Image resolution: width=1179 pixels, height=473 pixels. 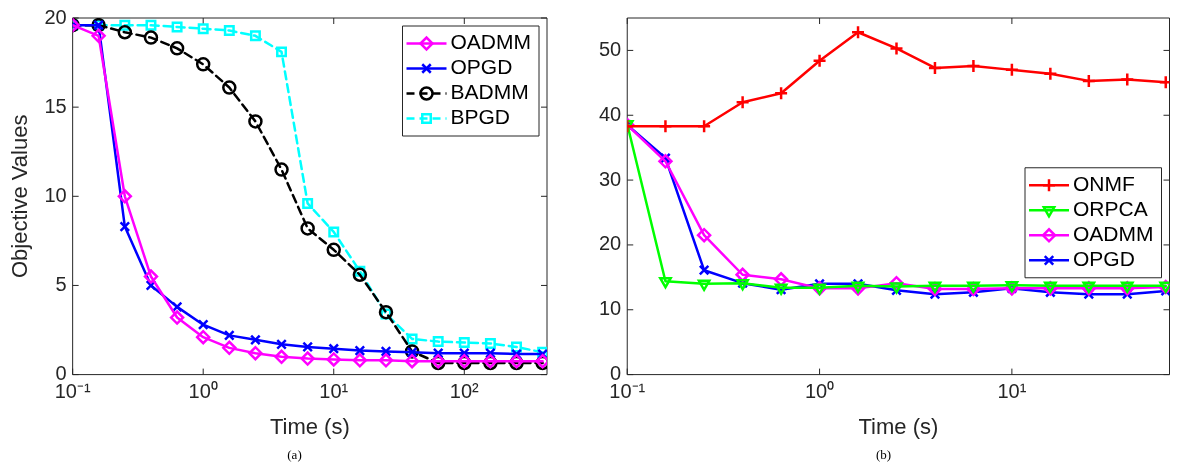 I want to click on legend-label: BPGD, so click(x=480, y=117).